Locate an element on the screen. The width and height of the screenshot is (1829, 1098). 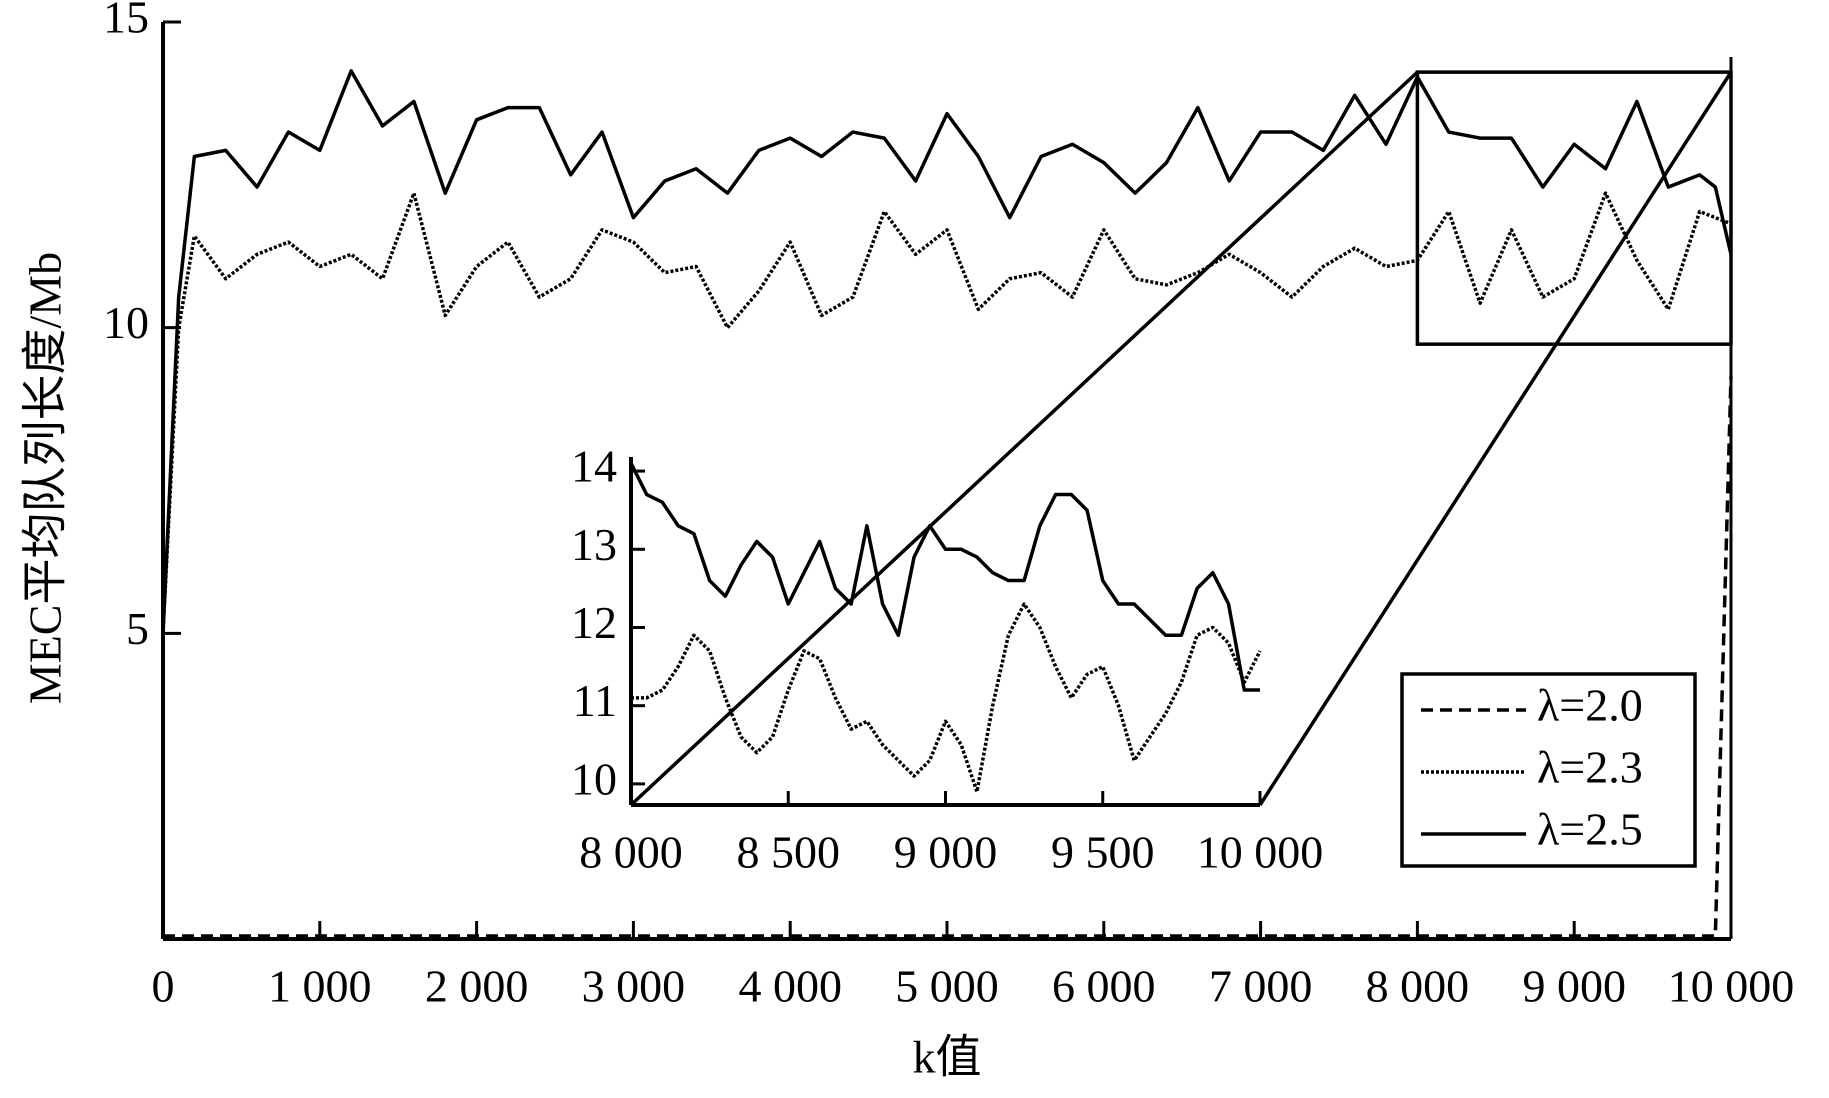
y-tick-label: 15 is located at coordinates (126, 21).